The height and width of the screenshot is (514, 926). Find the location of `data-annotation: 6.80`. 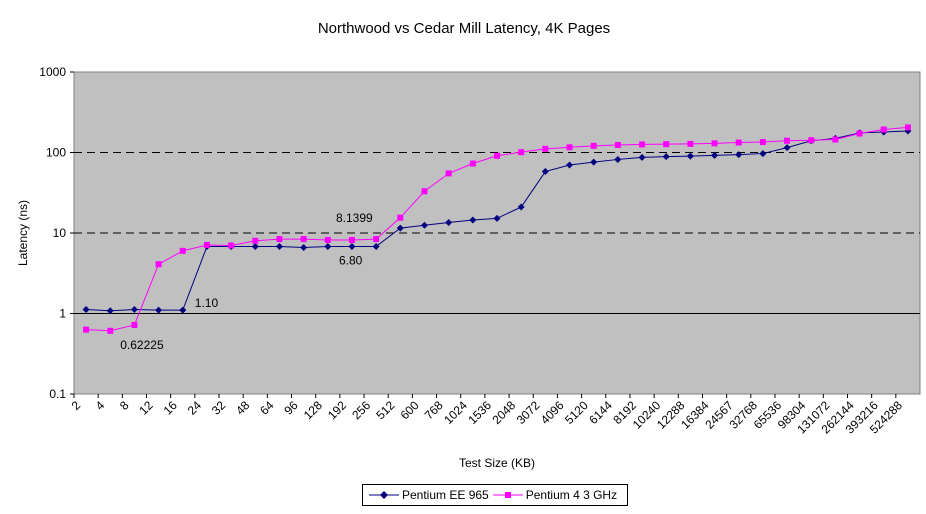

data-annotation: 6.80 is located at coordinates (351, 260).